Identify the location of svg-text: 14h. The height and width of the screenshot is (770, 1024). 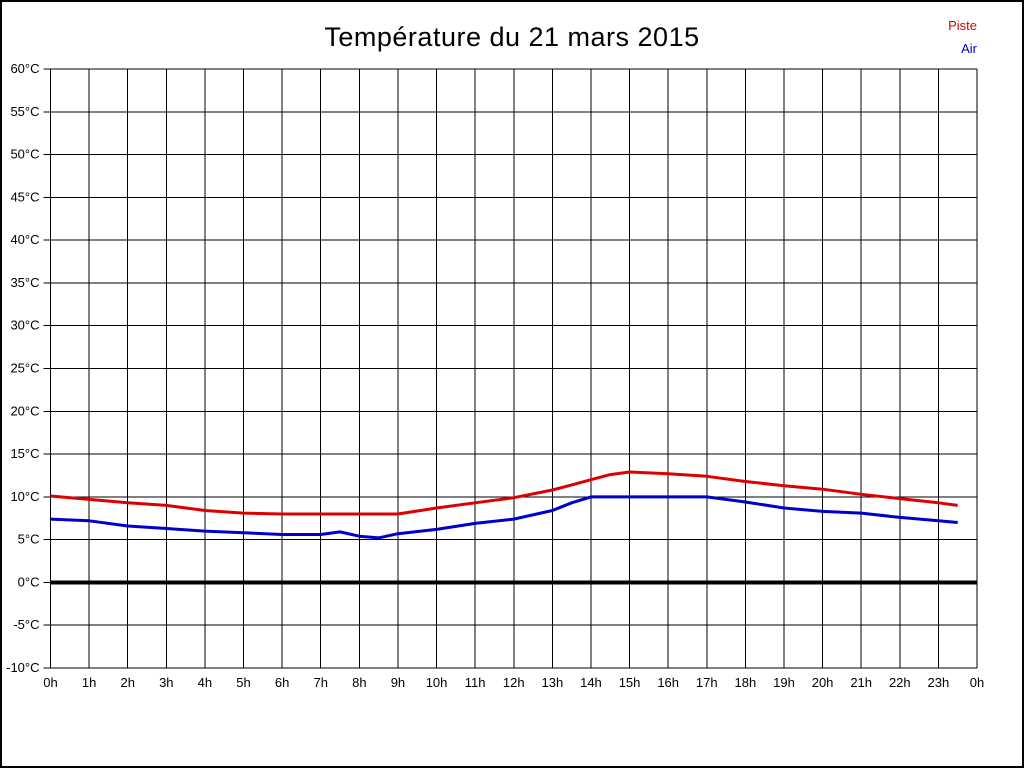
(591, 682).